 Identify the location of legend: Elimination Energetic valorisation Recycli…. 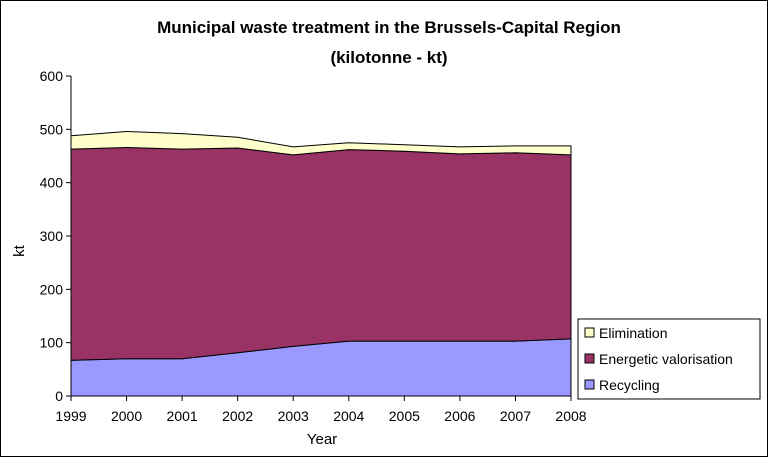
(669, 359).